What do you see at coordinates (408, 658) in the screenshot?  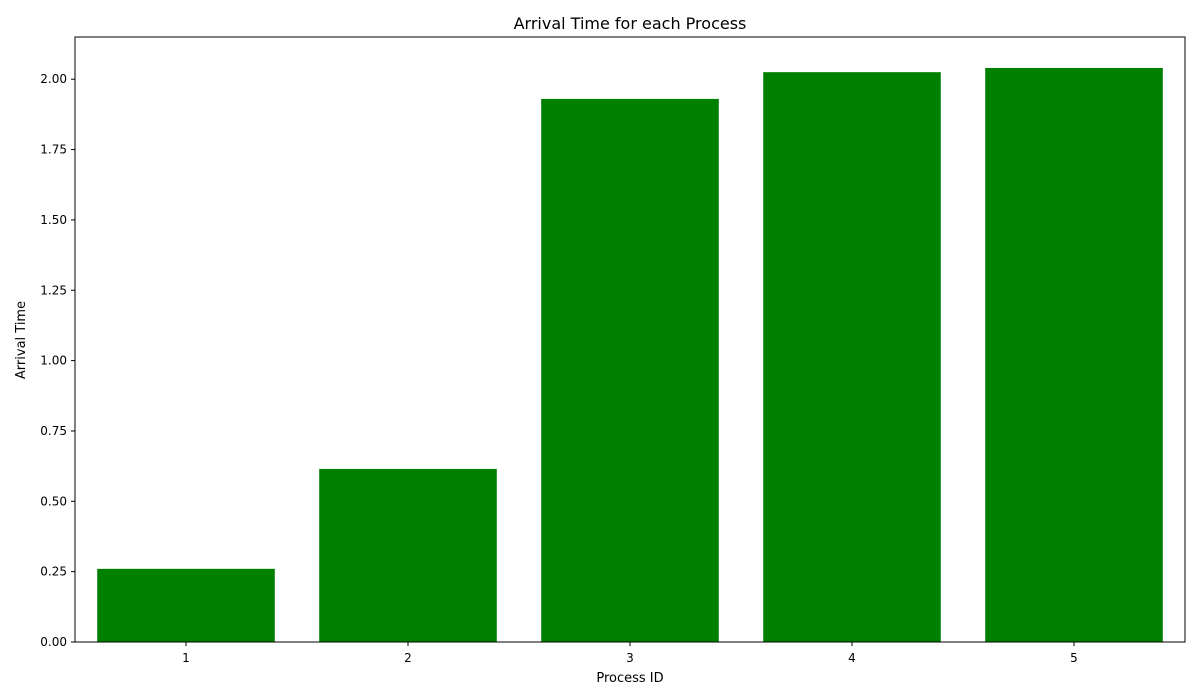 I see `x-tick-label-2: 2` at bounding box center [408, 658].